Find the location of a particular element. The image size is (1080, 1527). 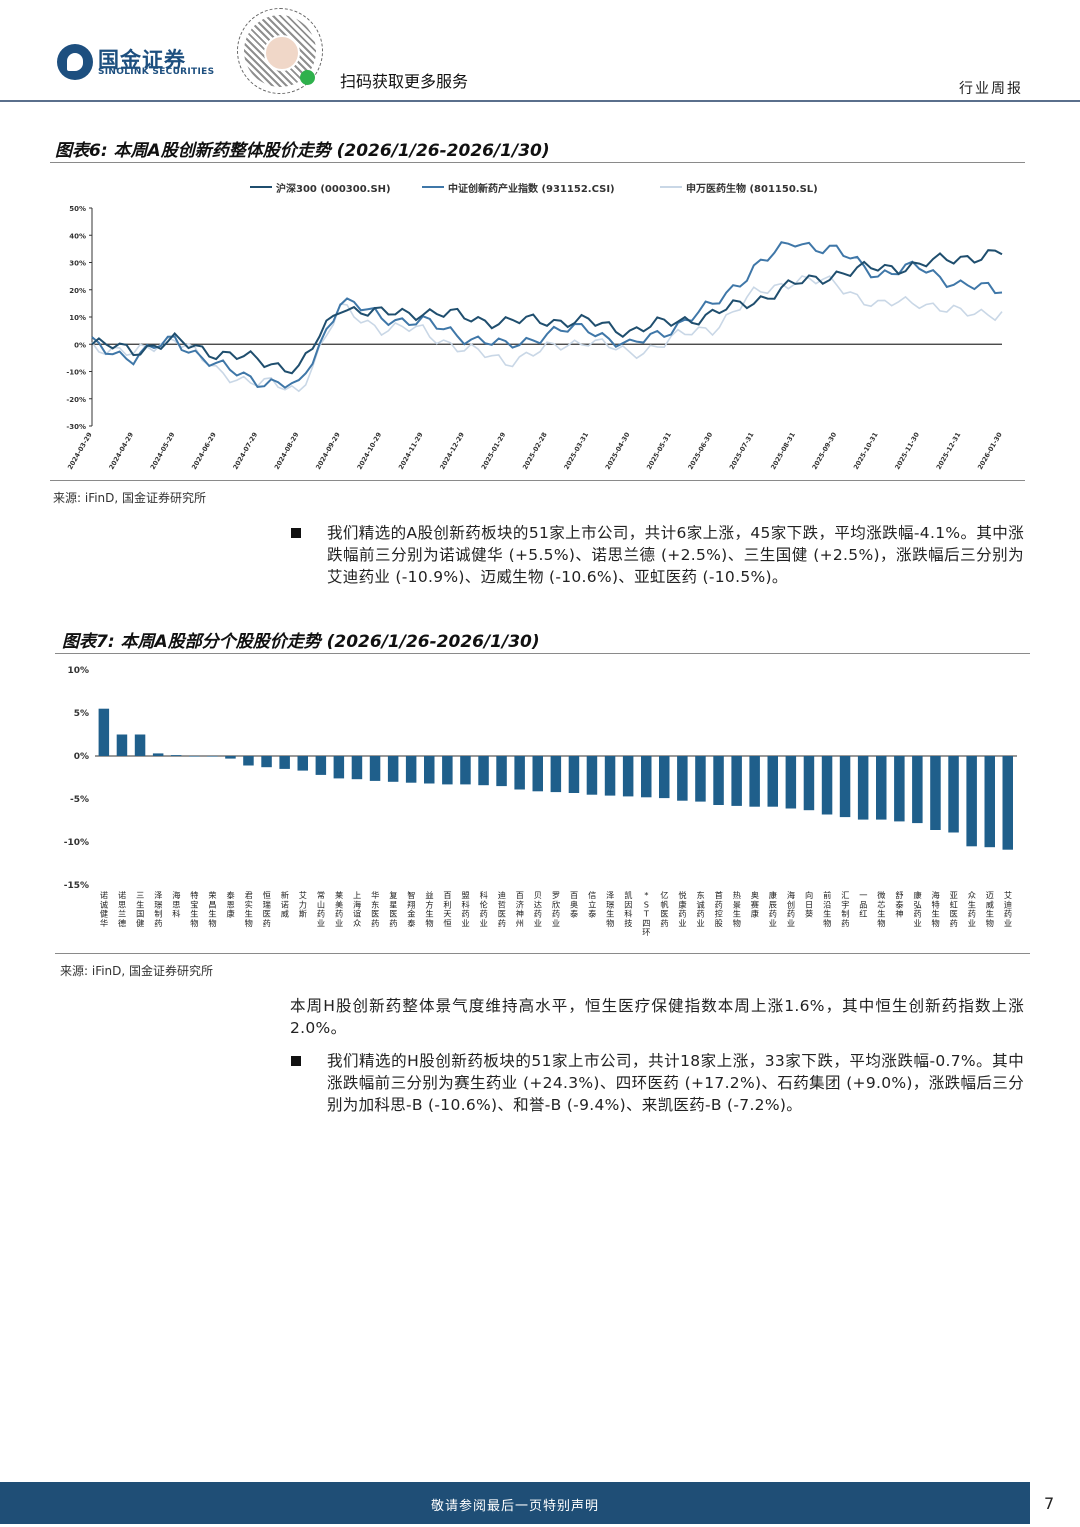

category-label: 贝达药业 is located at coordinates (538, 909).